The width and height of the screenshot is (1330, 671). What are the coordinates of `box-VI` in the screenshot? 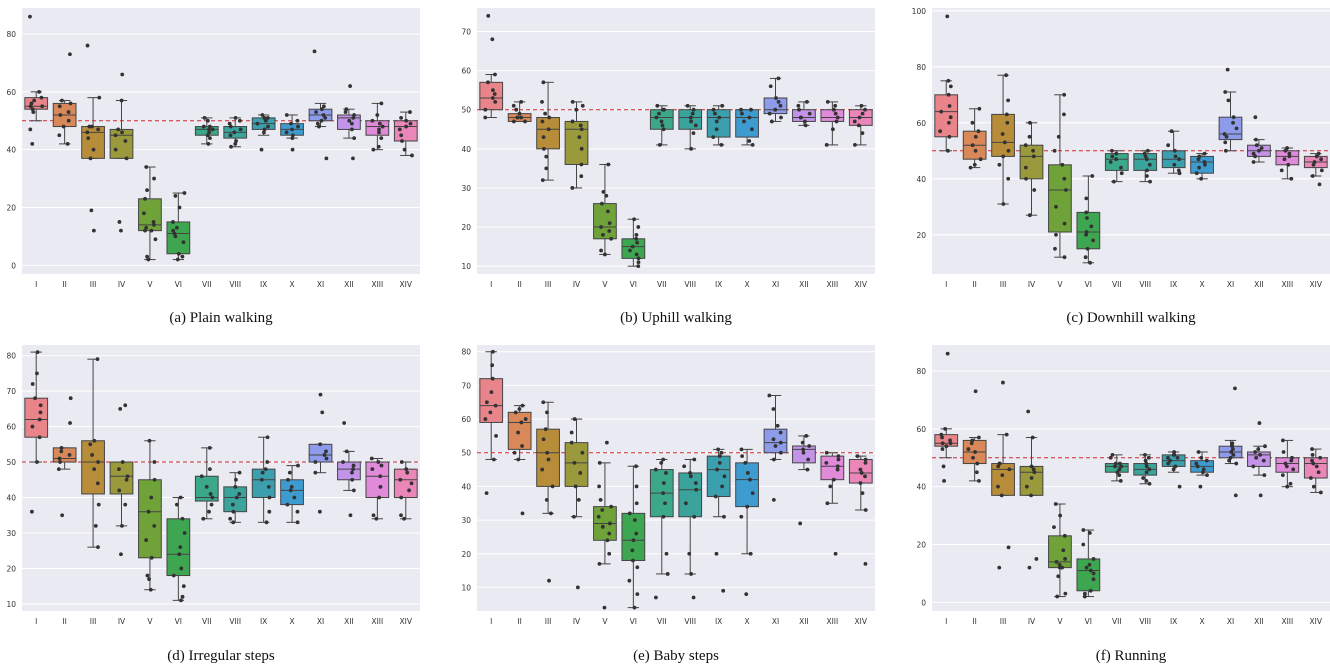 It's located at (633, 537).